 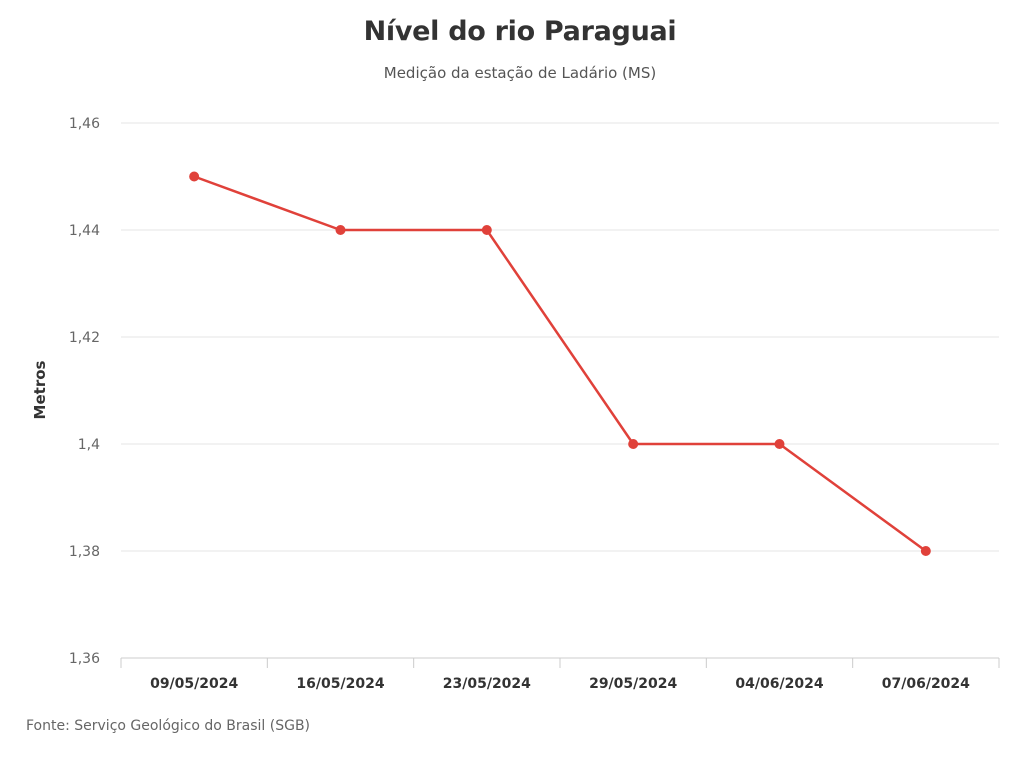 What do you see at coordinates (84, 552) in the screenshot?
I see `y-tick-label: 1,38` at bounding box center [84, 552].